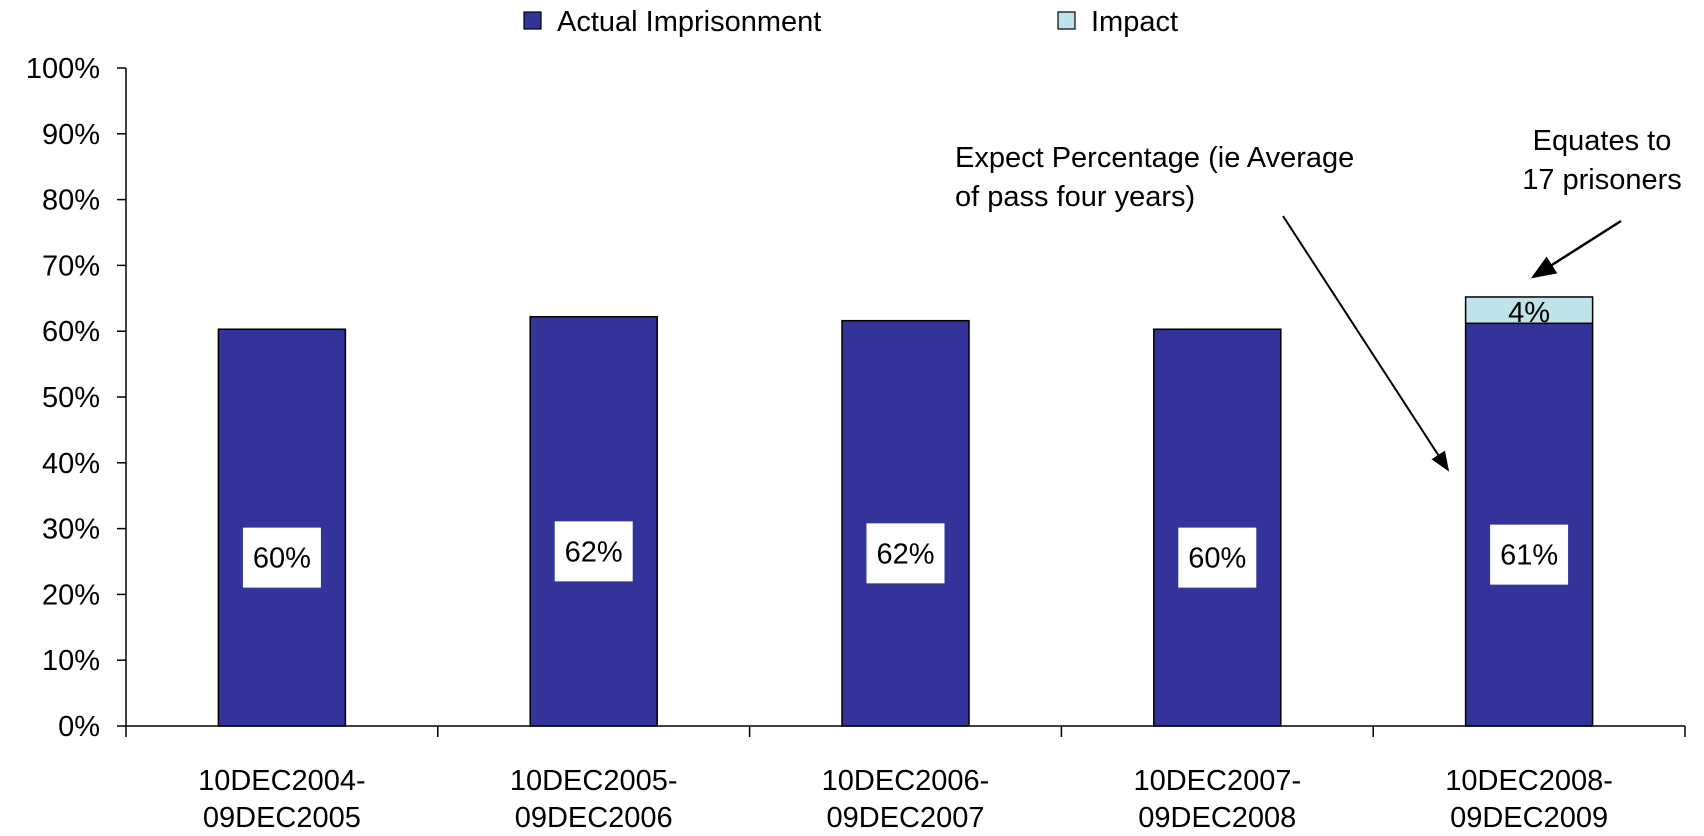  I want to click on y-tick-label: 40%, so click(71, 464).